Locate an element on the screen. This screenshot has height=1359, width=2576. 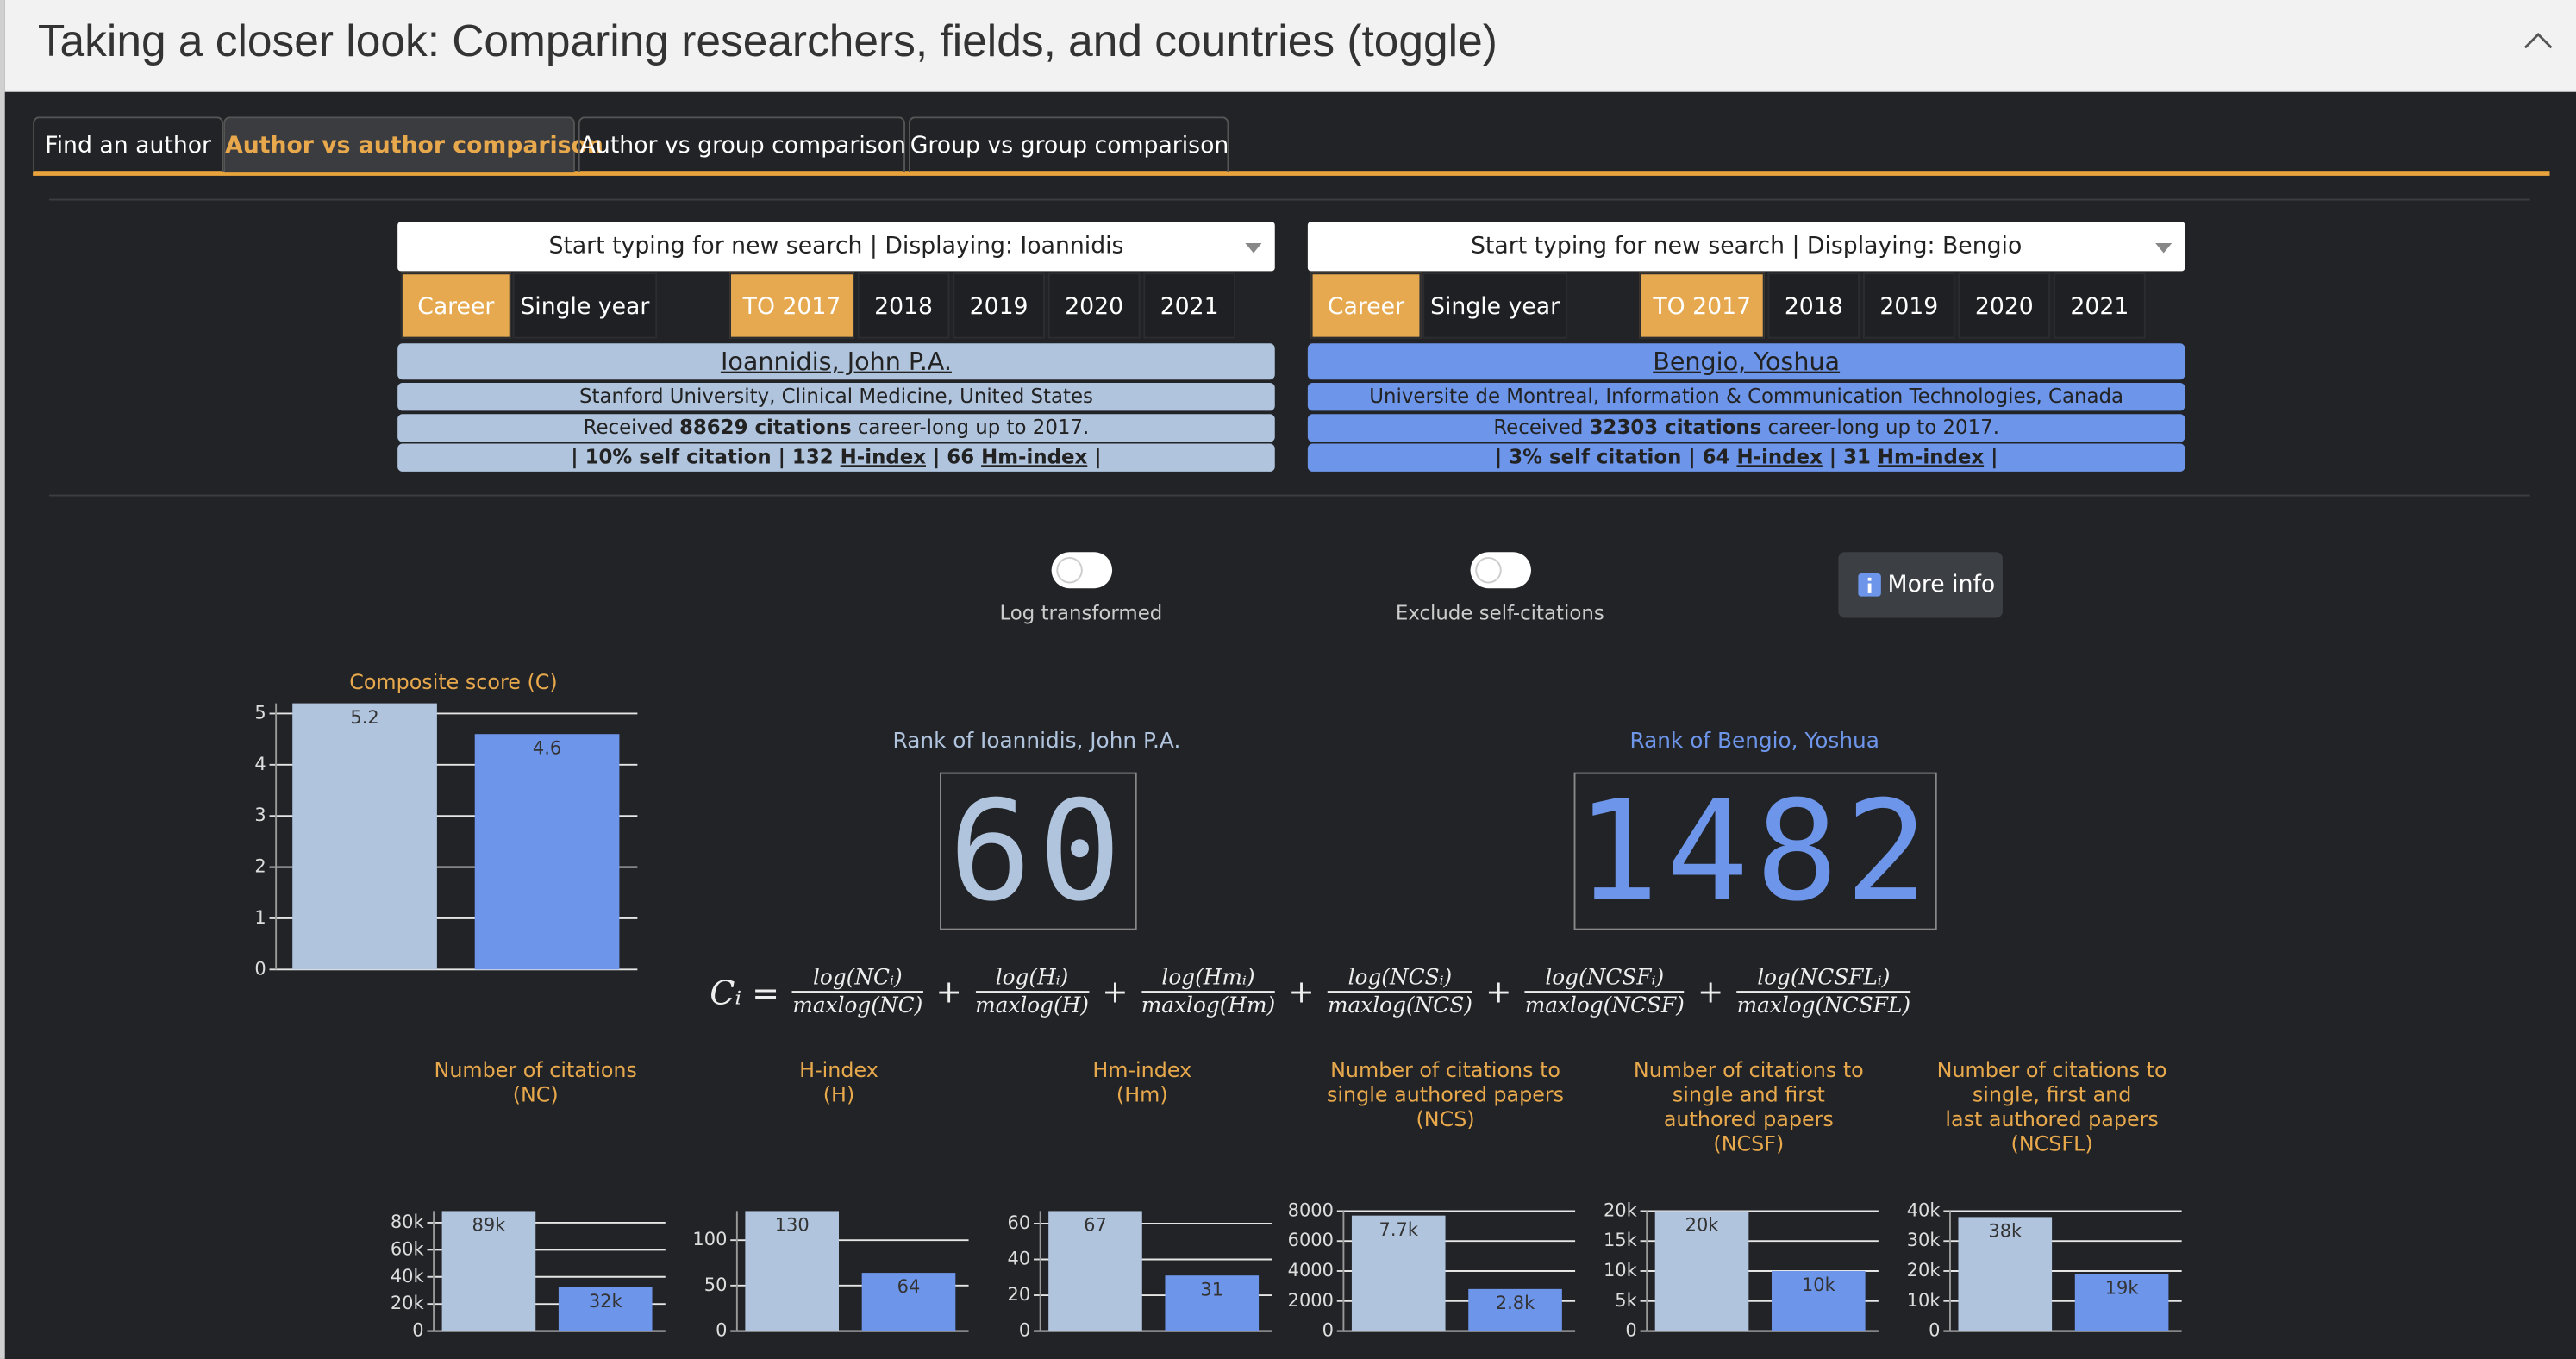
fraction: log(NCSFLᵢ) maxlog(NCSFL) is located at coordinates (1823, 992).